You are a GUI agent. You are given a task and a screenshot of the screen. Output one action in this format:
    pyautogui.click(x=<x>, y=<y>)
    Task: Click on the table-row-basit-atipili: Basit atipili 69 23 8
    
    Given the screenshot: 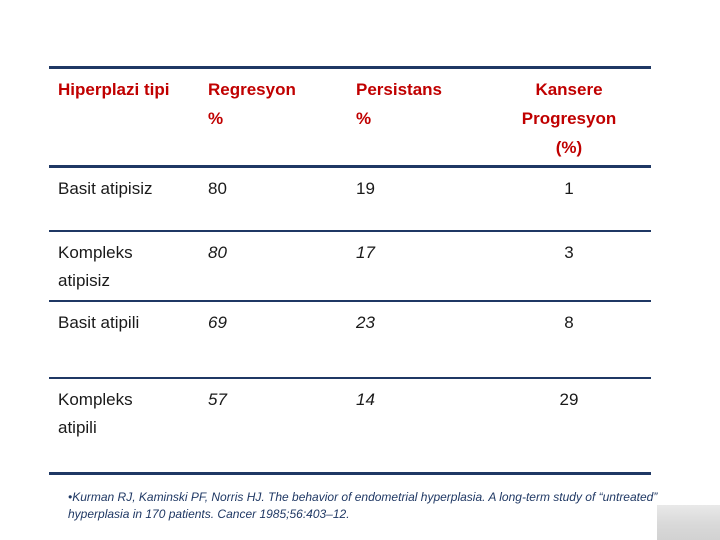 What is the action you would take?
    pyautogui.click(x=350, y=340)
    